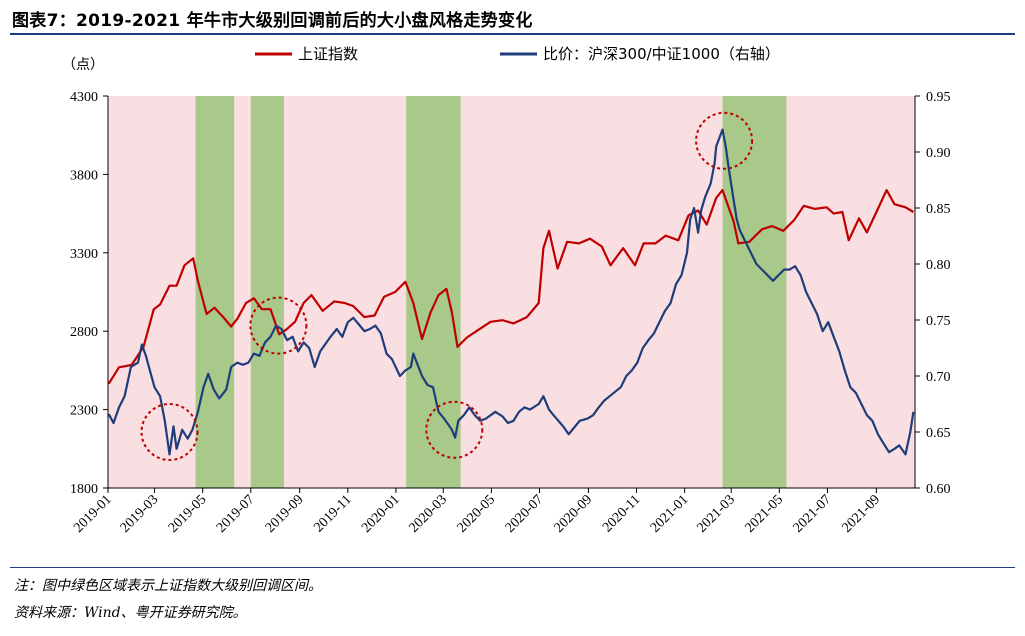  Describe the element at coordinates (93, 514) in the screenshot. I see `x-tick-label: 2019-01` at that location.